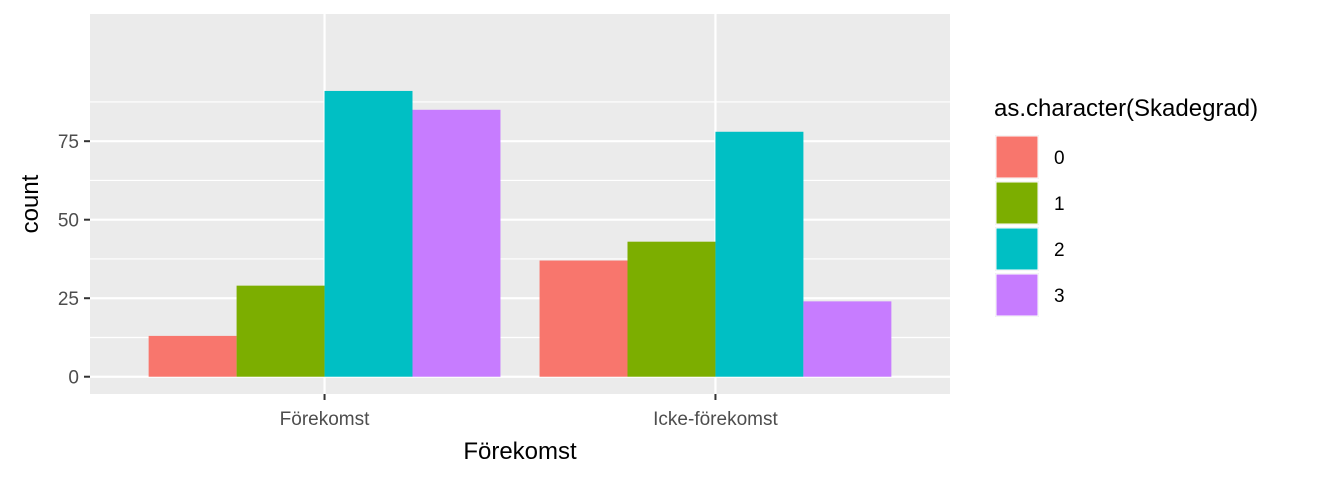 The width and height of the screenshot is (1344, 480). Describe the element at coordinates (73, 378) in the screenshot. I see `y-tick-label: 0` at that location.